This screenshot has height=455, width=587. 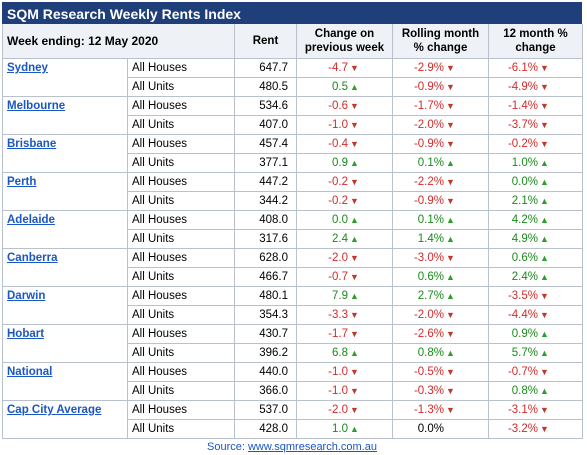 What do you see at coordinates (524, 200) in the screenshot?
I see `annual-change-value: 2.1%` at bounding box center [524, 200].